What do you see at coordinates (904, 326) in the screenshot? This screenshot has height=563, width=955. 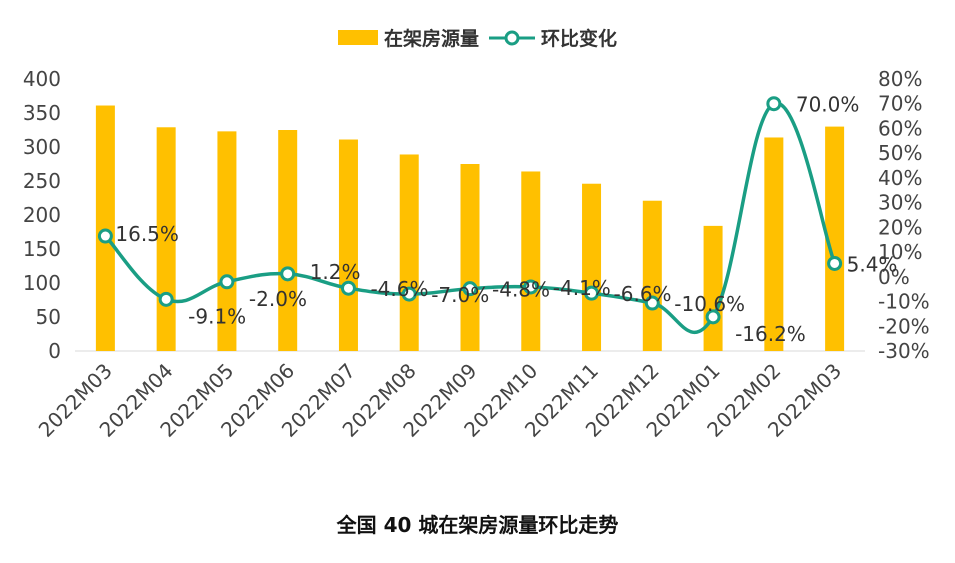 I see `y-right-tick-label: -20%` at bounding box center [904, 326].